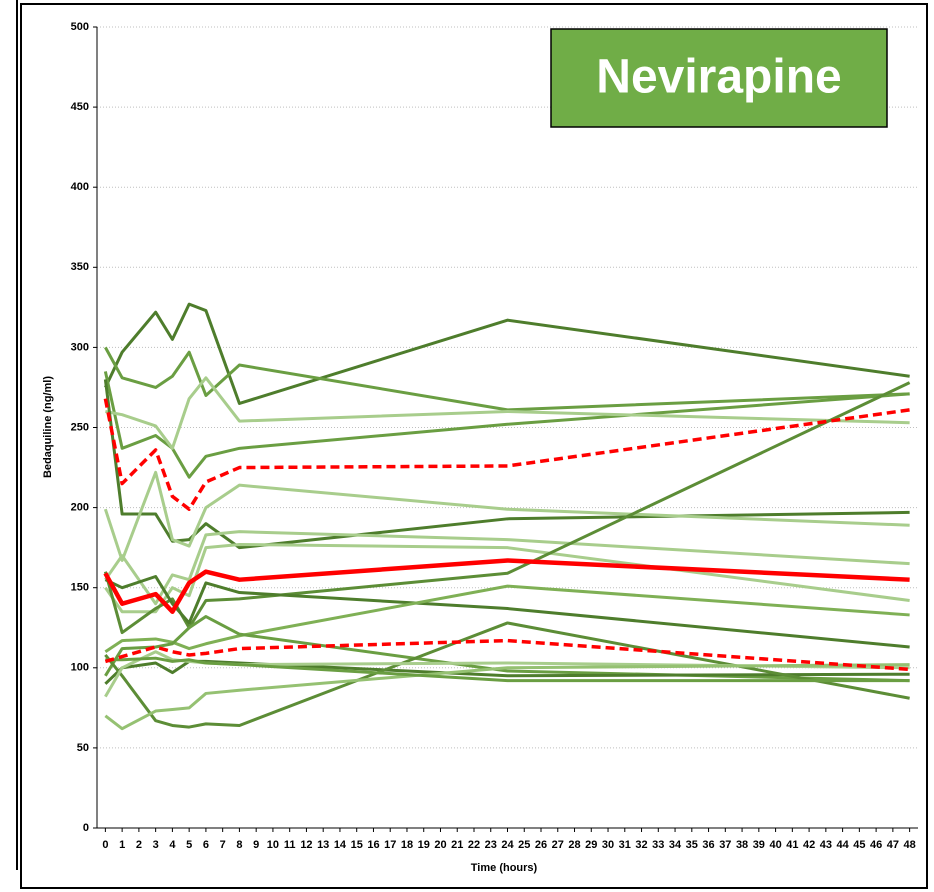  What do you see at coordinates (189, 845) in the screenshot?
I see `x-tick-label: 5` at bounding box center [189, 845].